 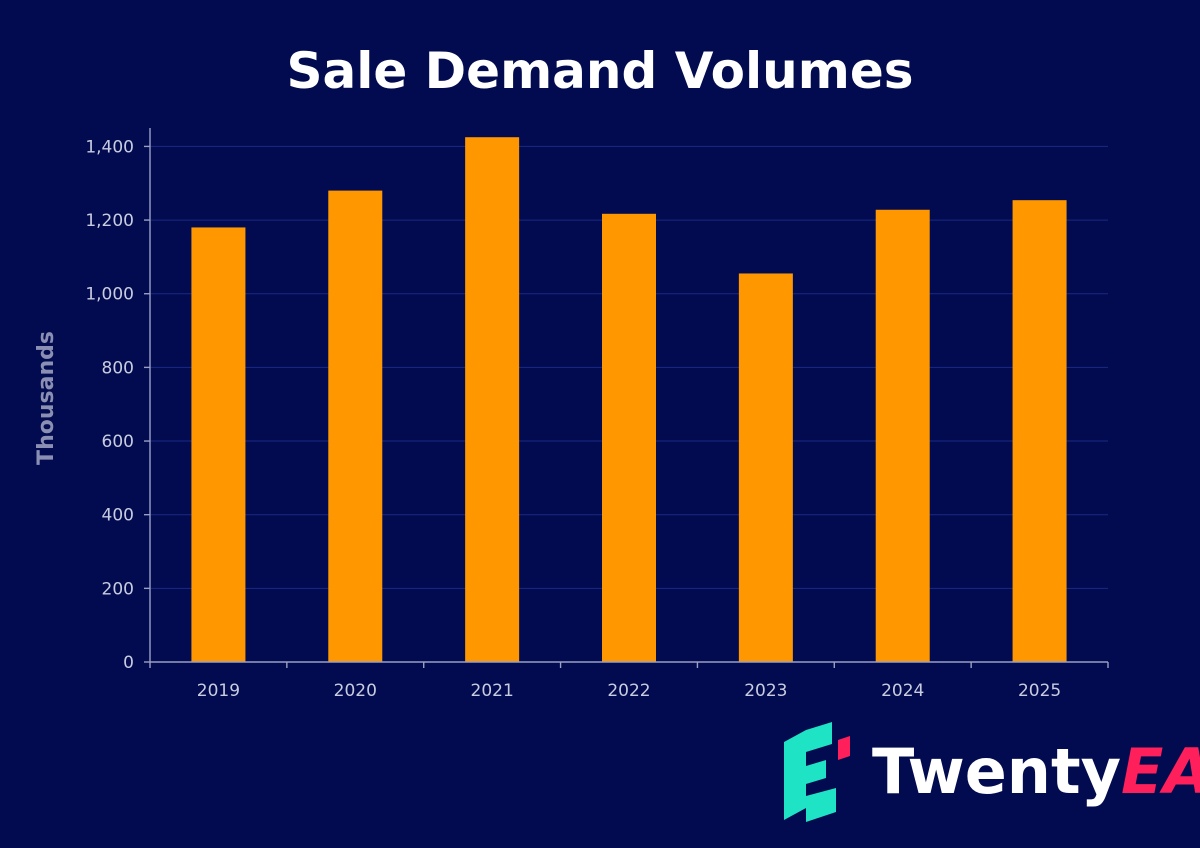 I want to click on y-tick-label: 0, so click(x=128, y=663).